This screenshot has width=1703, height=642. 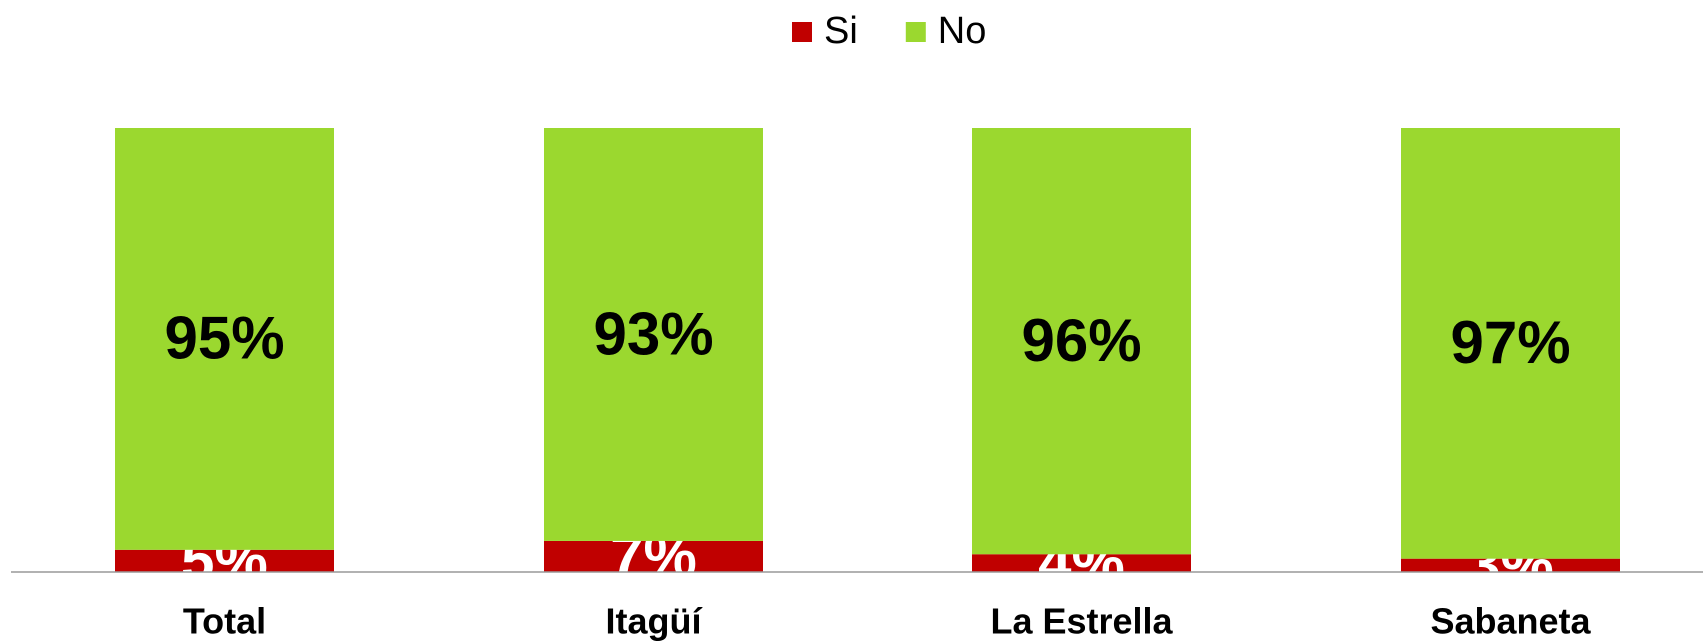 I want to click on data-label: 95%, so click(x=224, y=338).